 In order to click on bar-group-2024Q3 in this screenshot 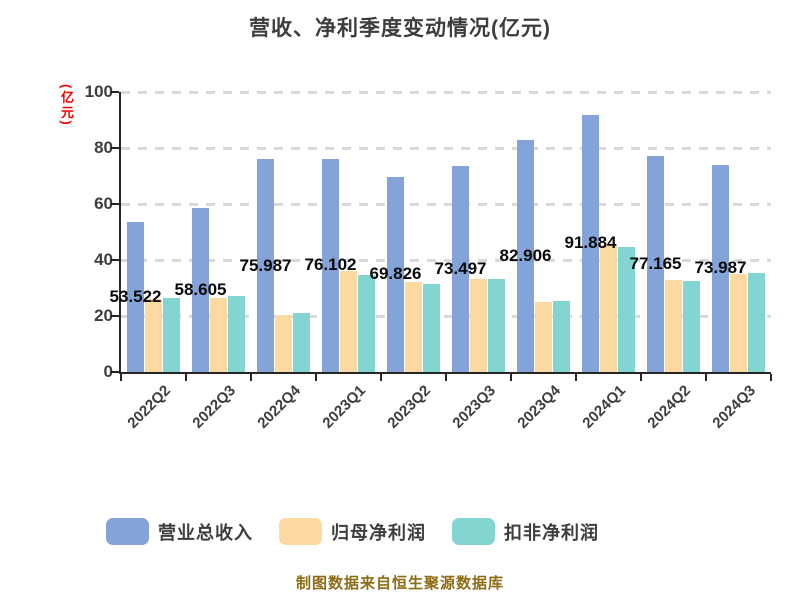, I will do `click(738, 268)`.